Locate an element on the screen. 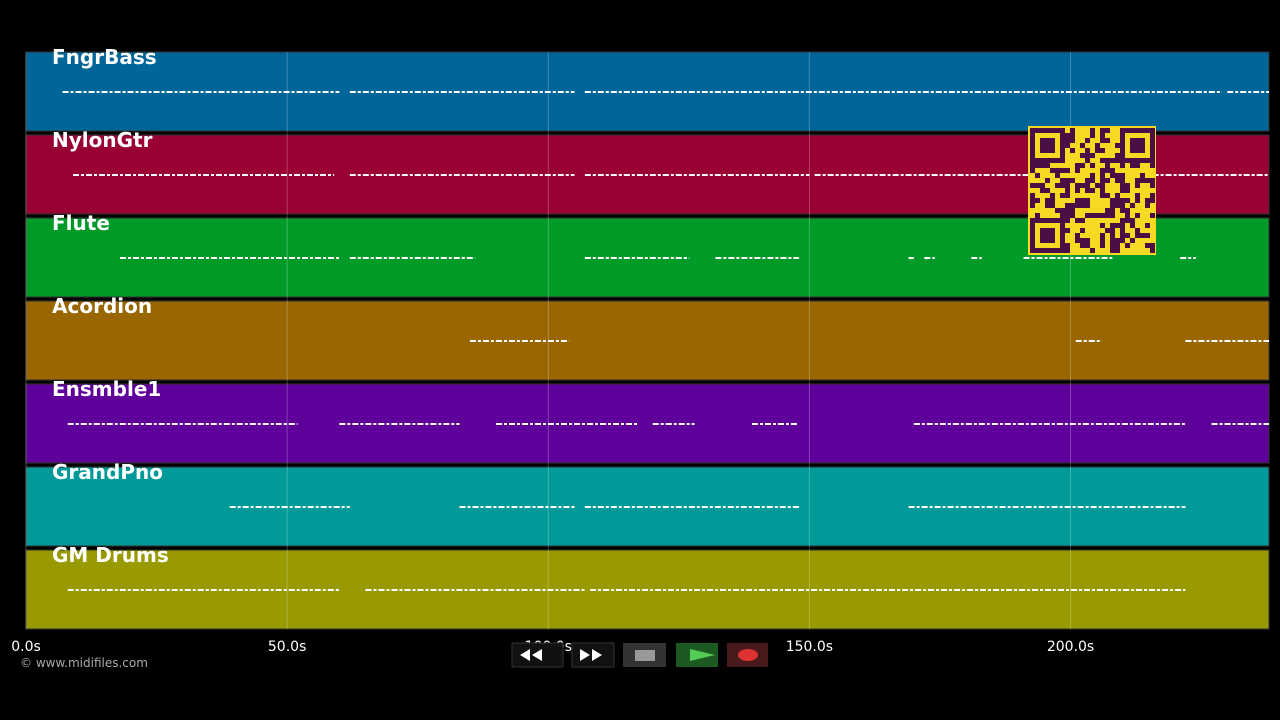 Image resolution: width=1280 pixels, height=720 pixels. stop-button is located at coordinates (644, 655).